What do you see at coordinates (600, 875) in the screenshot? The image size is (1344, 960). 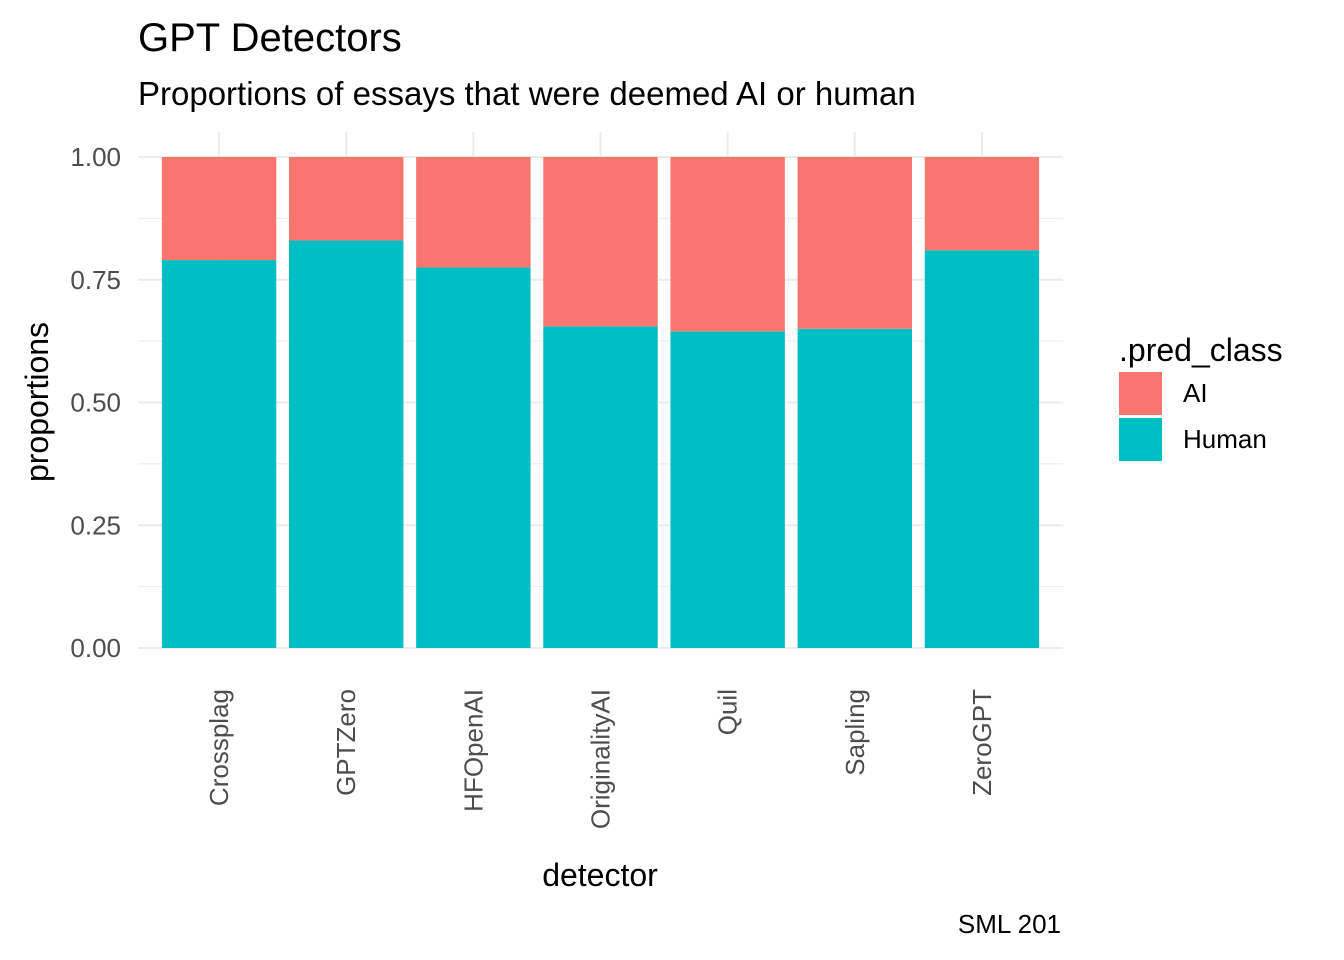 I see `x-axis-label: detector` at bounding box center [600, 875].